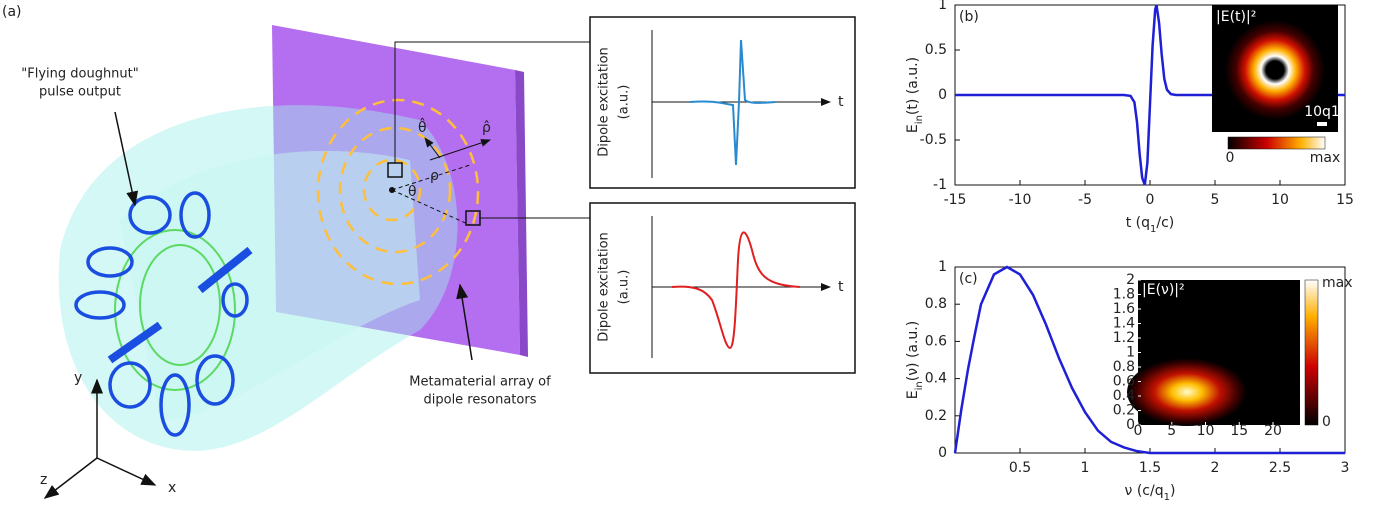  I want to click on vector-label: θ, so click(412, 192).